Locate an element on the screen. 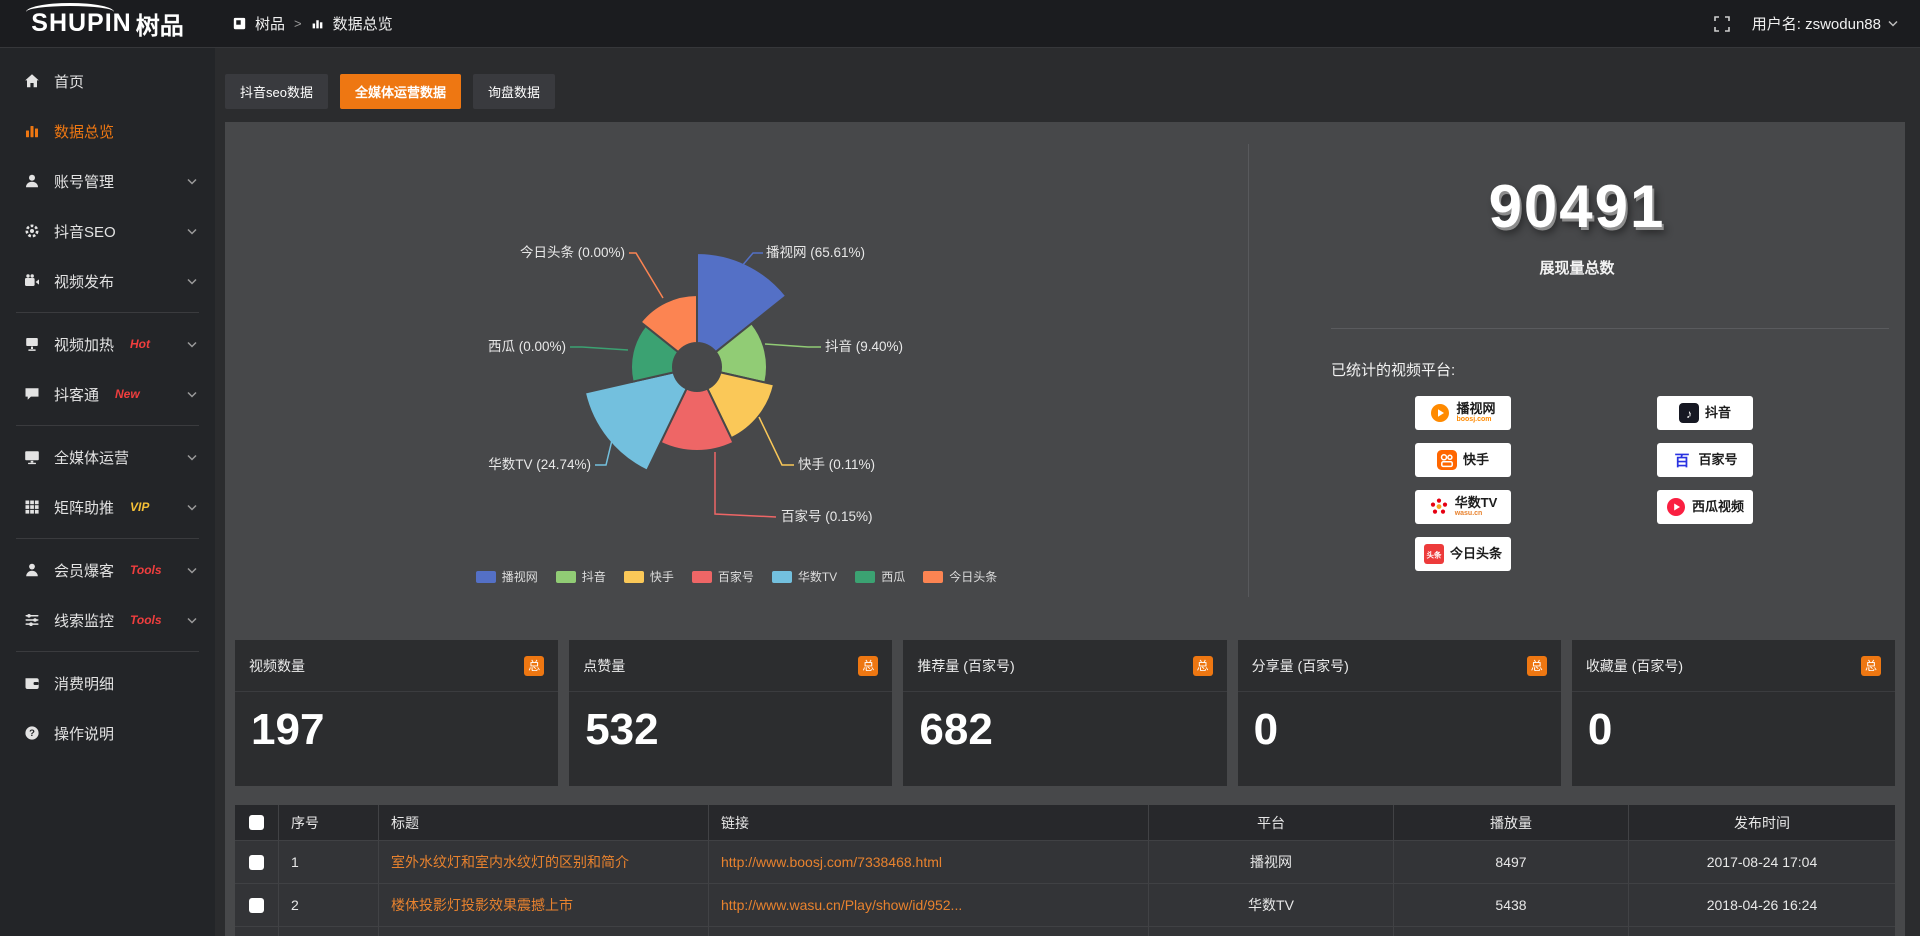 The height and width of the screenshot is (936, 1920). bar-chart-icon is located at coordinates (317, 23).